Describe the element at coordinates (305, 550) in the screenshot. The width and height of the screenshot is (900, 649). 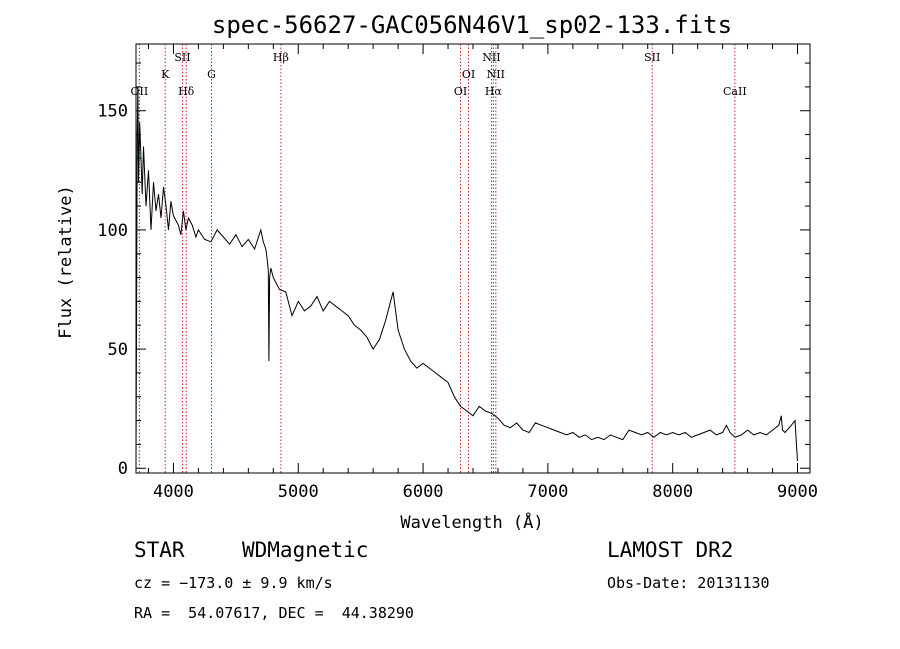
I see `object-subclass: WDMagnetic` at that location.